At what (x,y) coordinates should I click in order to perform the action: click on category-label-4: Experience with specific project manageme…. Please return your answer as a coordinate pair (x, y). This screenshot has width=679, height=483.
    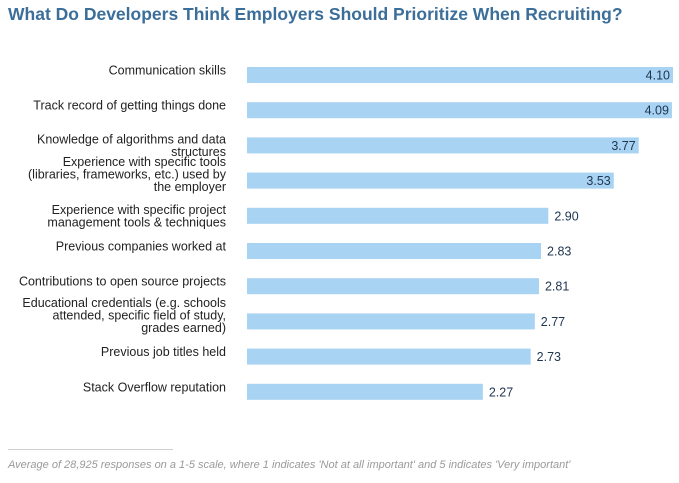
    Looking at the image, I should click on (136, 216).